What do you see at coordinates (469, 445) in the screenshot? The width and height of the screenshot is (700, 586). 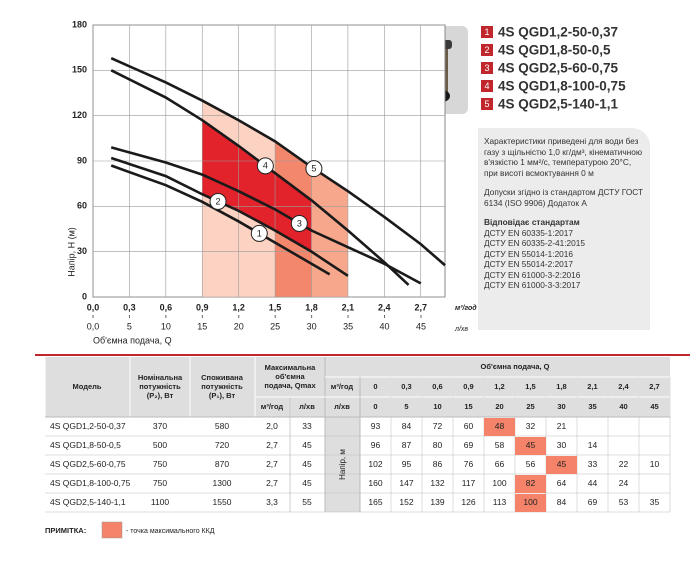 I see `cell: 69` at bounding box center [469, 445].